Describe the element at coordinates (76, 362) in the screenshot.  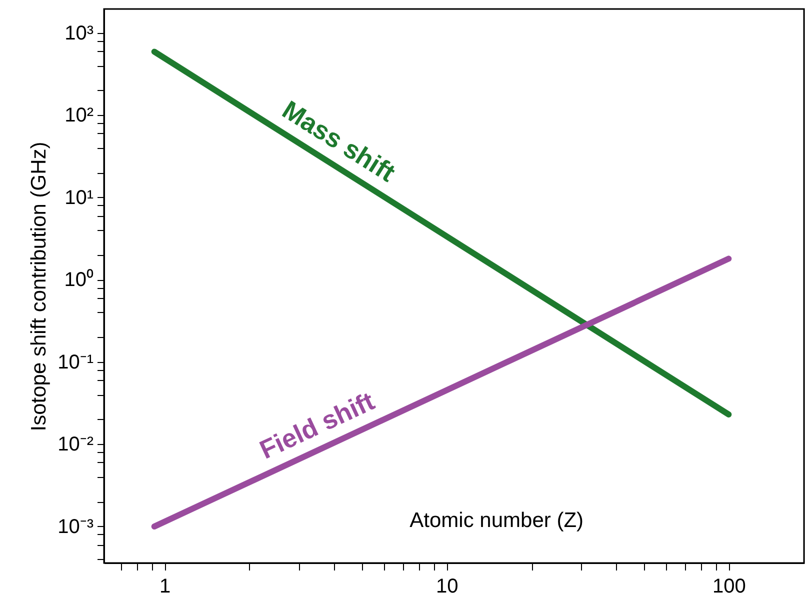
I see `y-tick-label: 10⁻¹` at that location.